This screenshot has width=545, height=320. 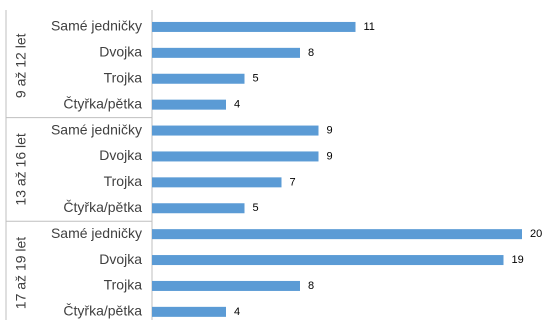 I want to click on bar-value-label: 20, so click(x=536, y=234).